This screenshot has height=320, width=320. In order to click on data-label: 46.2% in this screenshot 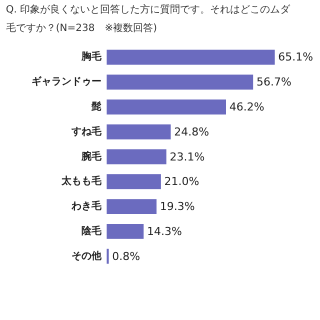, I will do `click(246, 107)`.